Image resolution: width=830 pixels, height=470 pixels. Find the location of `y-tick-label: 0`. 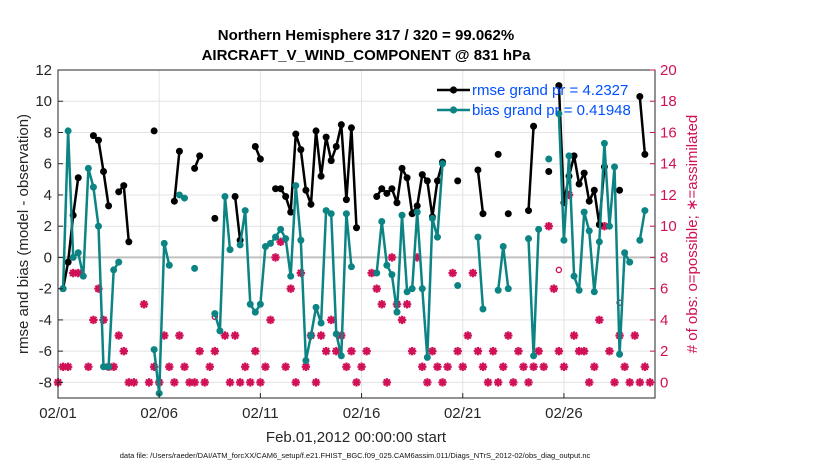

y-tick-label: 0 is located at coordinates (48, 257).